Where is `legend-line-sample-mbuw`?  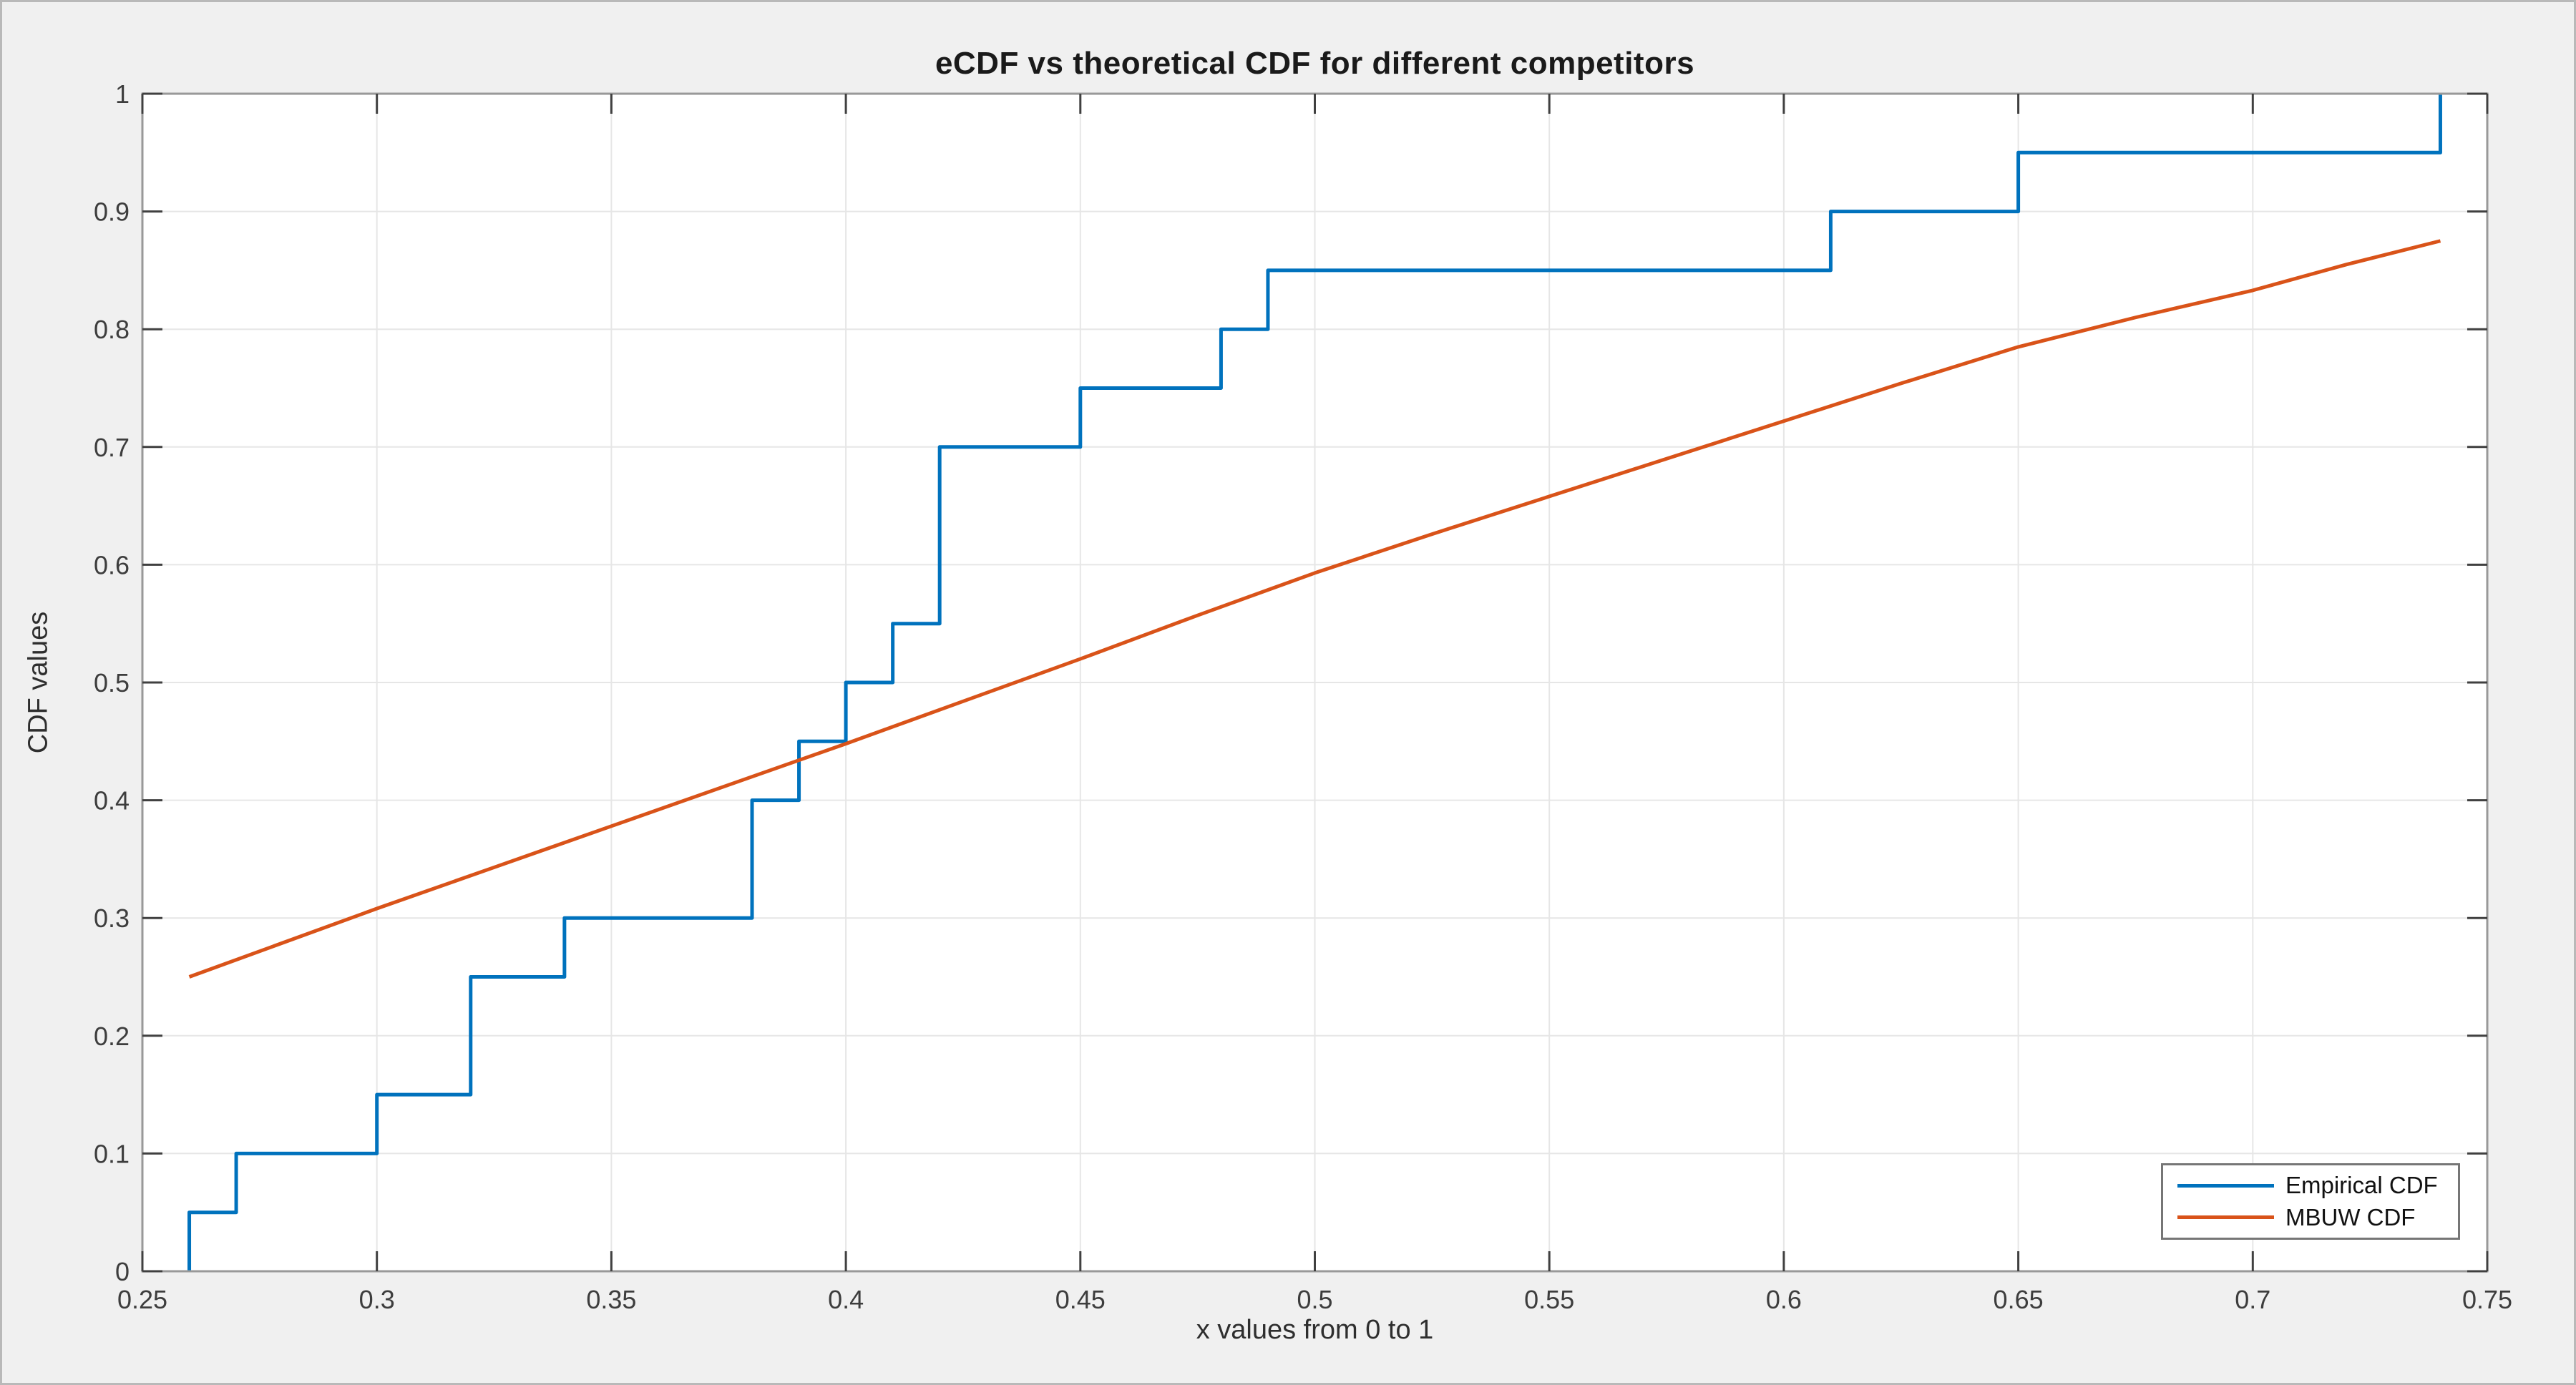 legend-line-sample-mbuw is located at coordinates (2225, 1218).